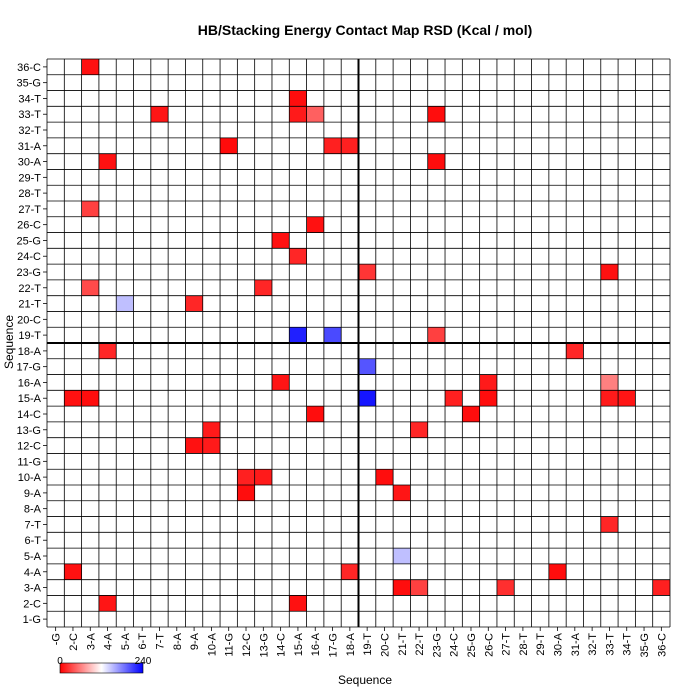 The height and width of the screenshot is (700, 700). Describe the element at coordinates (282, 645) in the screenshot. I see `x-tick-label: 14-C` at that location.